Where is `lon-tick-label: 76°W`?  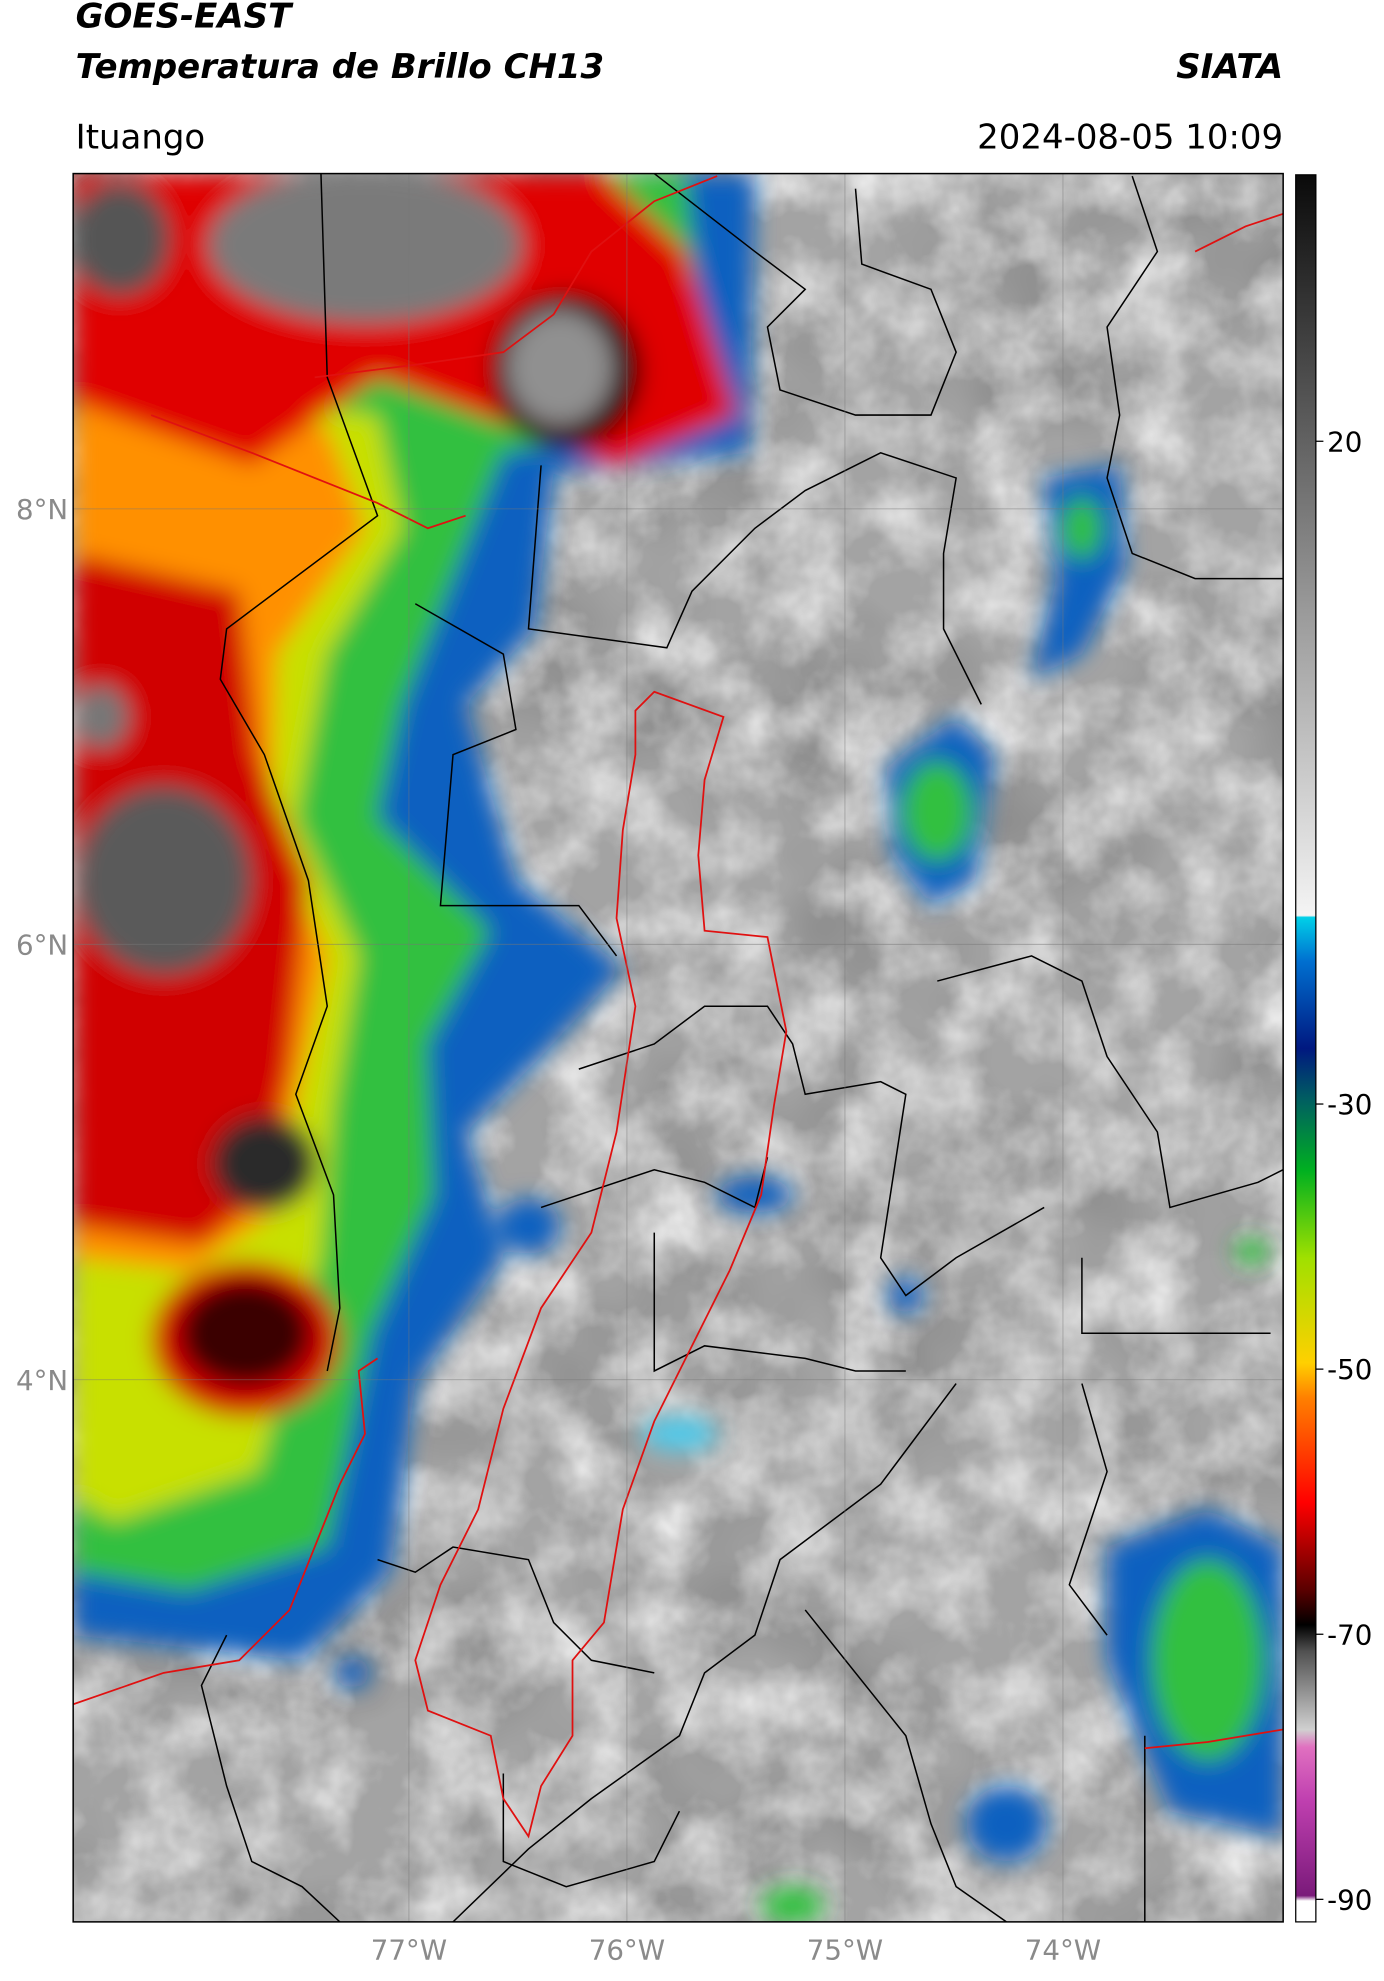
lon-tick-label: 76°W is located at coordinates (627, 1950).